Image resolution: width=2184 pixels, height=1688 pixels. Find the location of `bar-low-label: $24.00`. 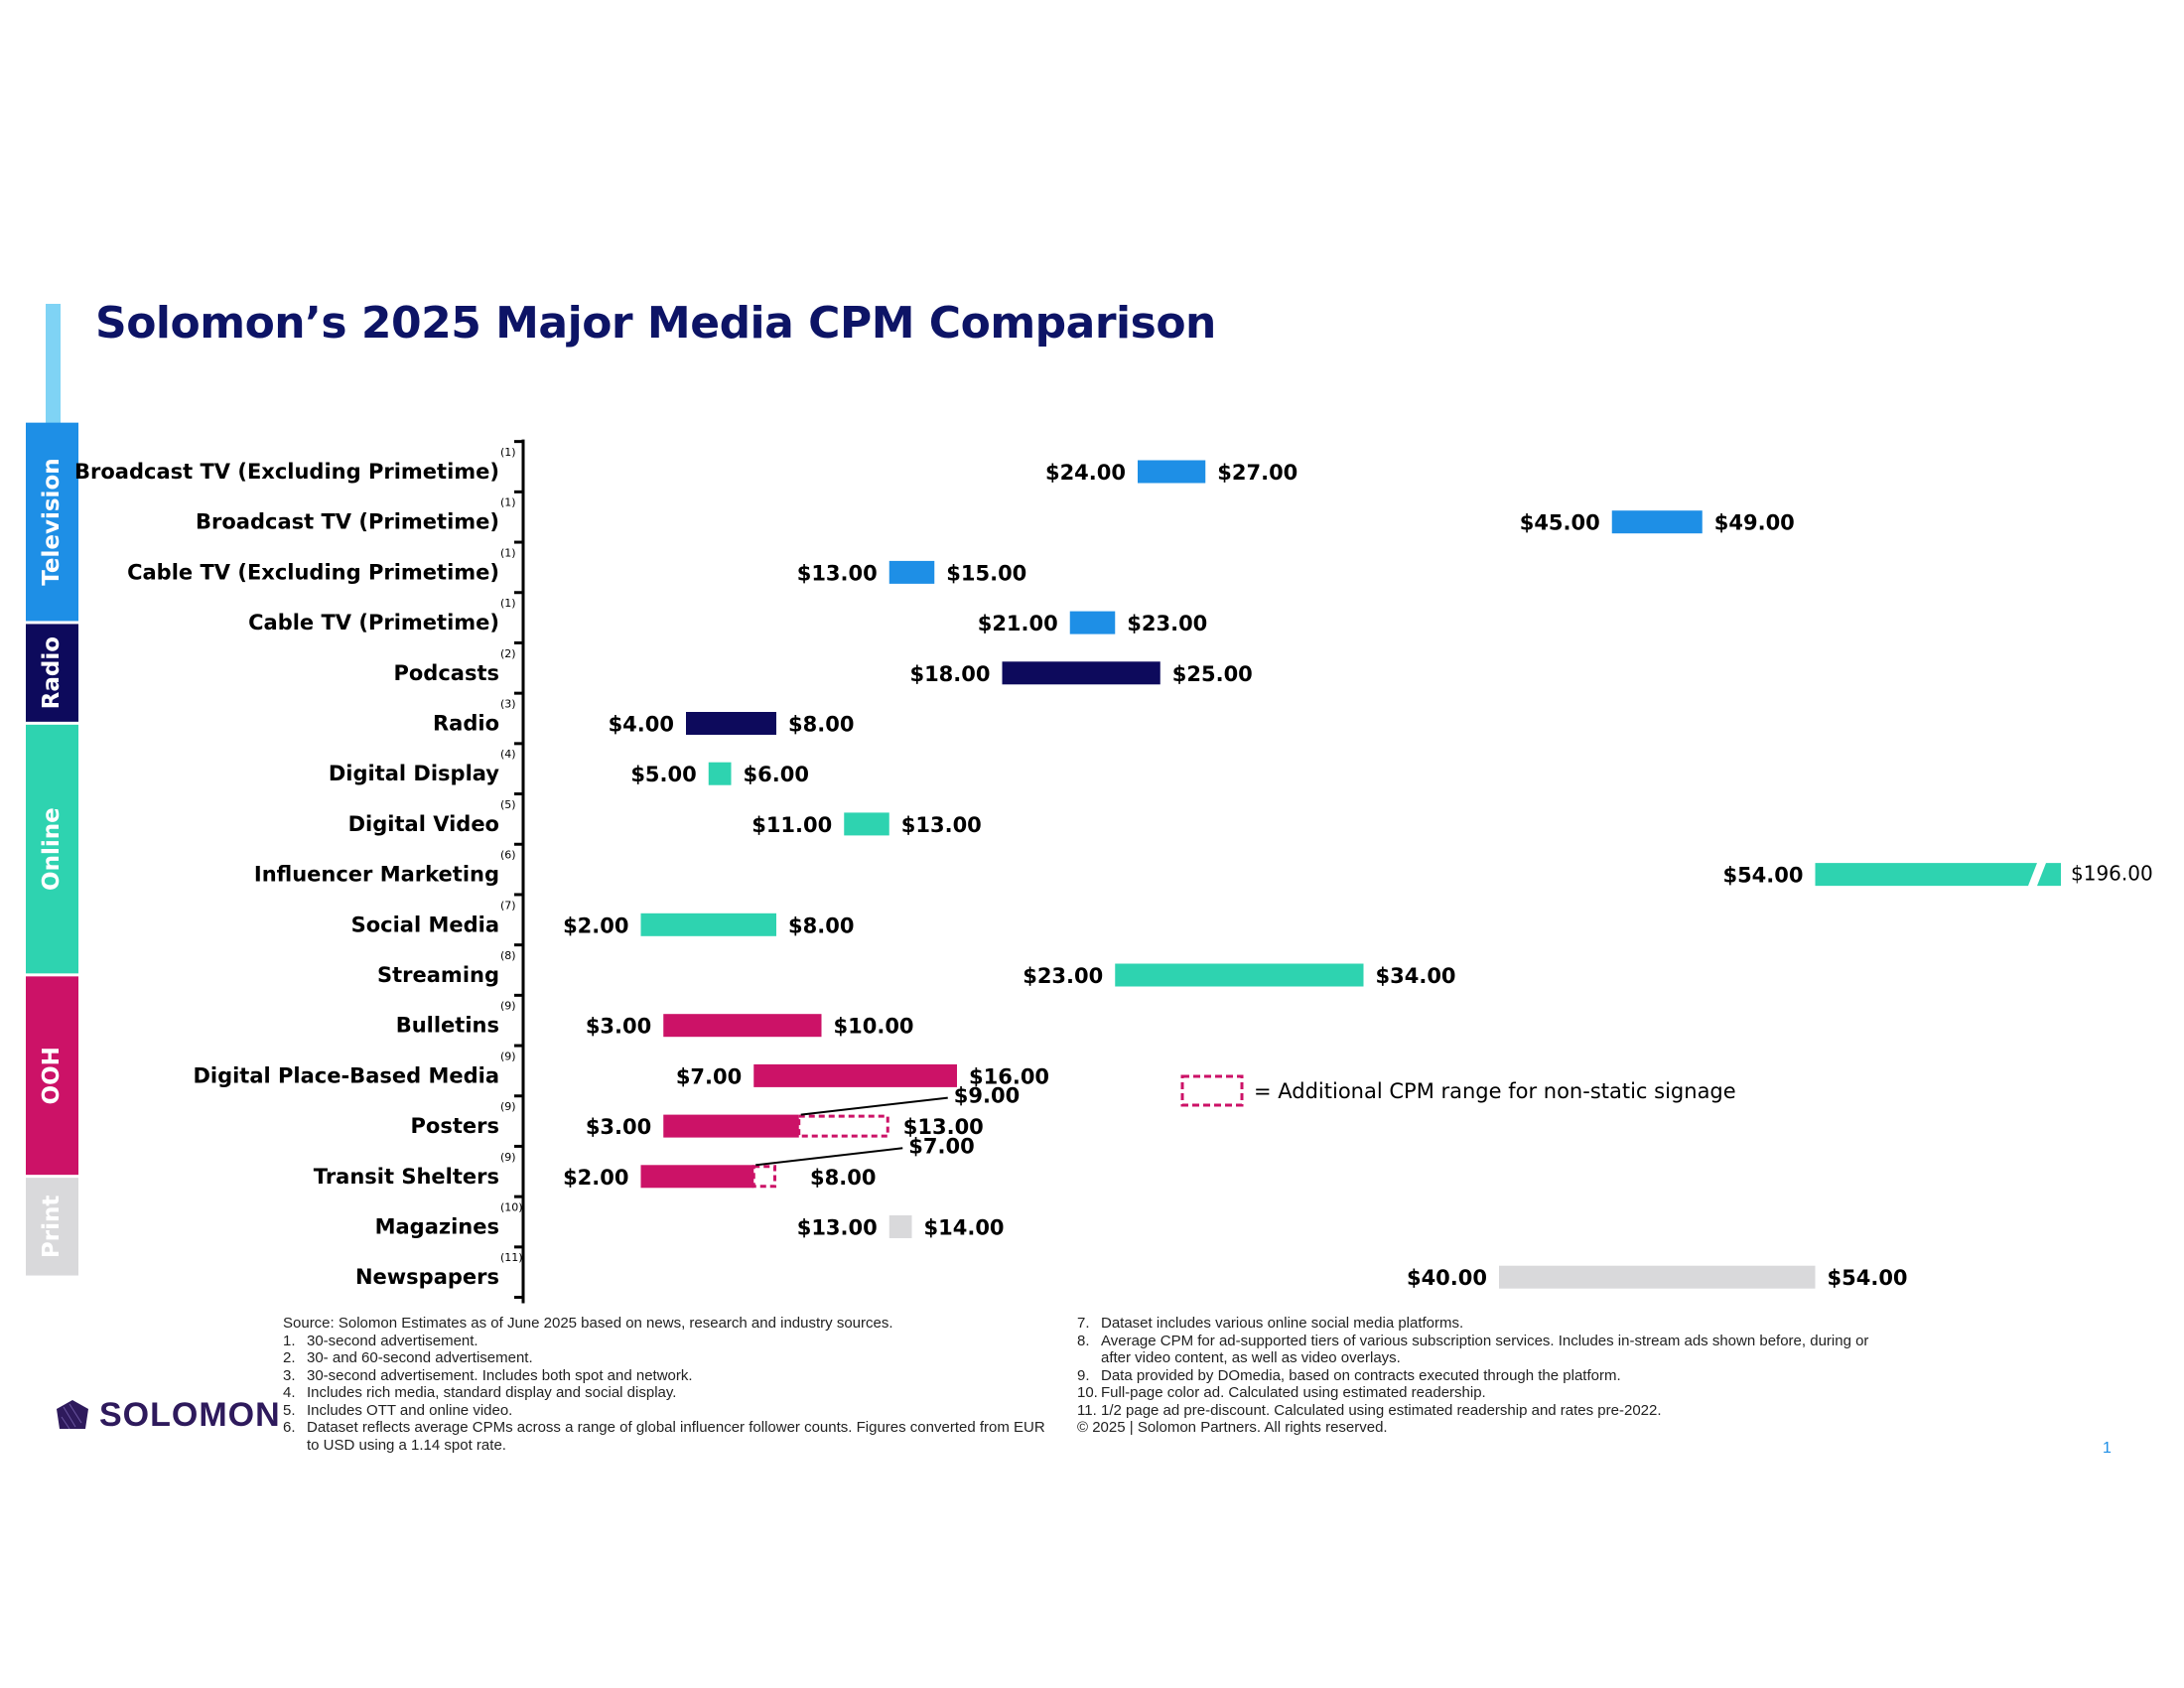

bar-low-label: $24.00 is located at coordinates (1085, 473).